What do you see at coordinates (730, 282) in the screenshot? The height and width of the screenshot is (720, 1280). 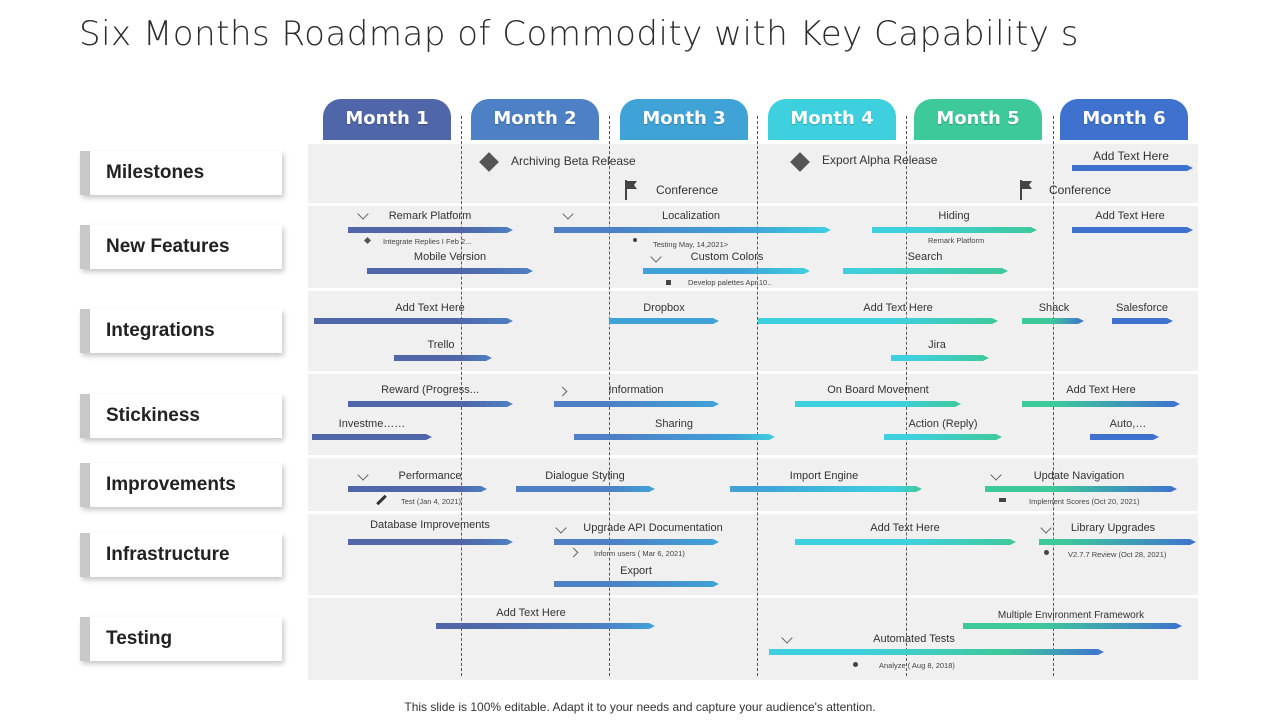 I see `task-sublabel: Develop palettes Apr,10..` at bounding box center [730, 282].